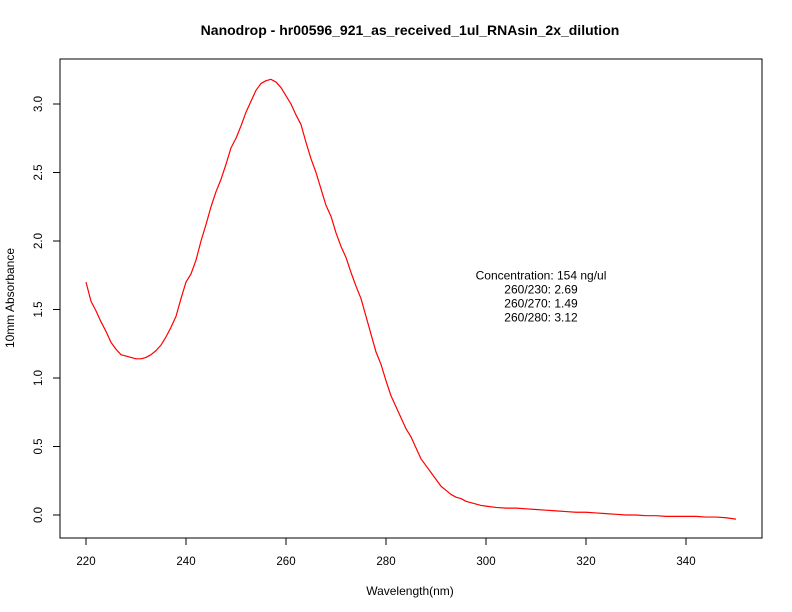 This screenshot has width=792, height=612. I want to click on x-axis-label: Wavelength(nm), so click(410, 591).